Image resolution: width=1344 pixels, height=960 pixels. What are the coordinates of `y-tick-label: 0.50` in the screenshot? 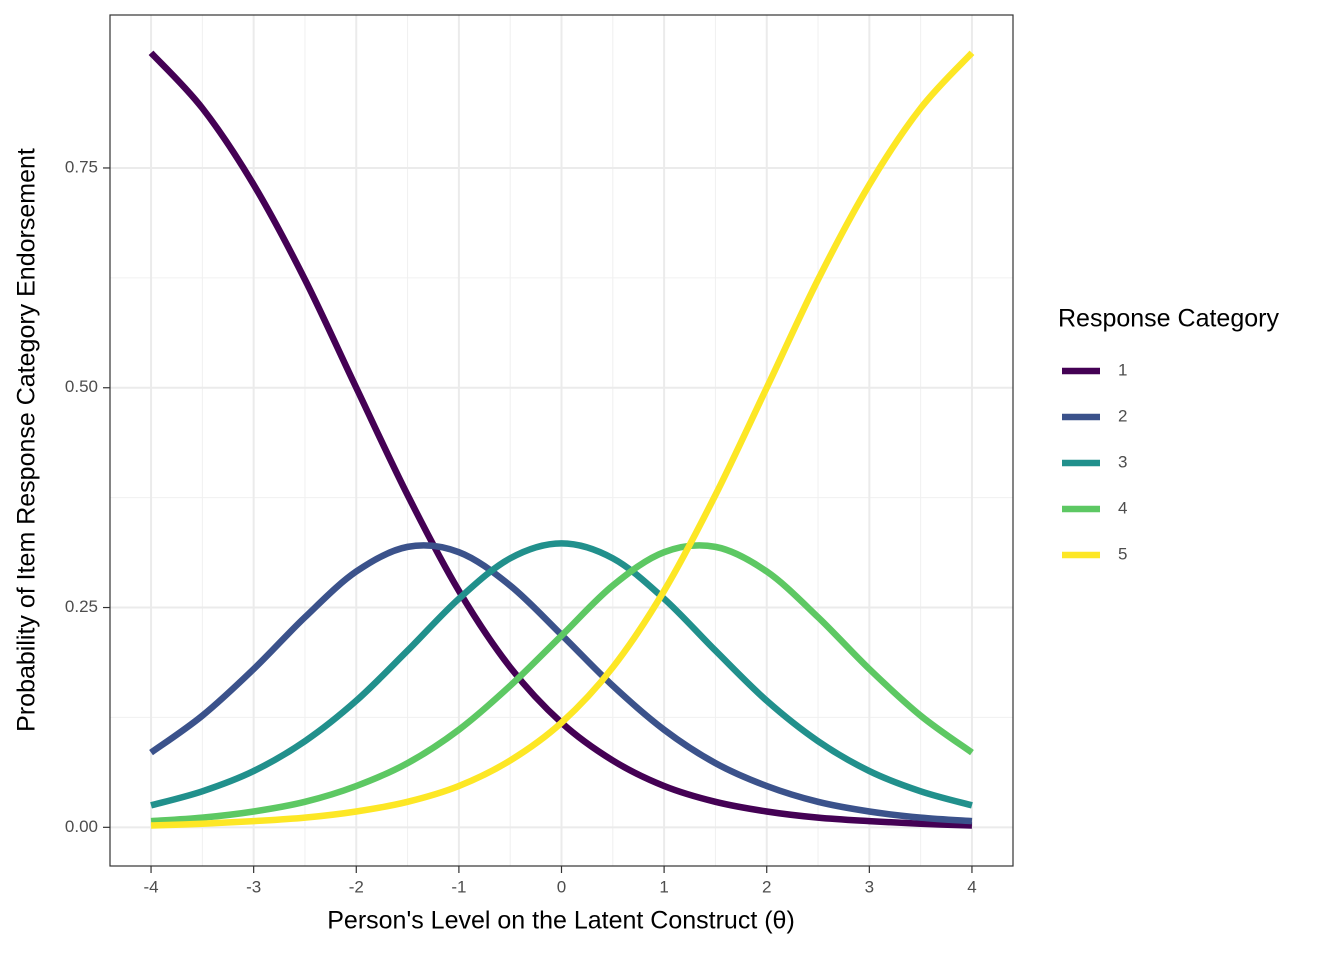 It's located at (81, 386).